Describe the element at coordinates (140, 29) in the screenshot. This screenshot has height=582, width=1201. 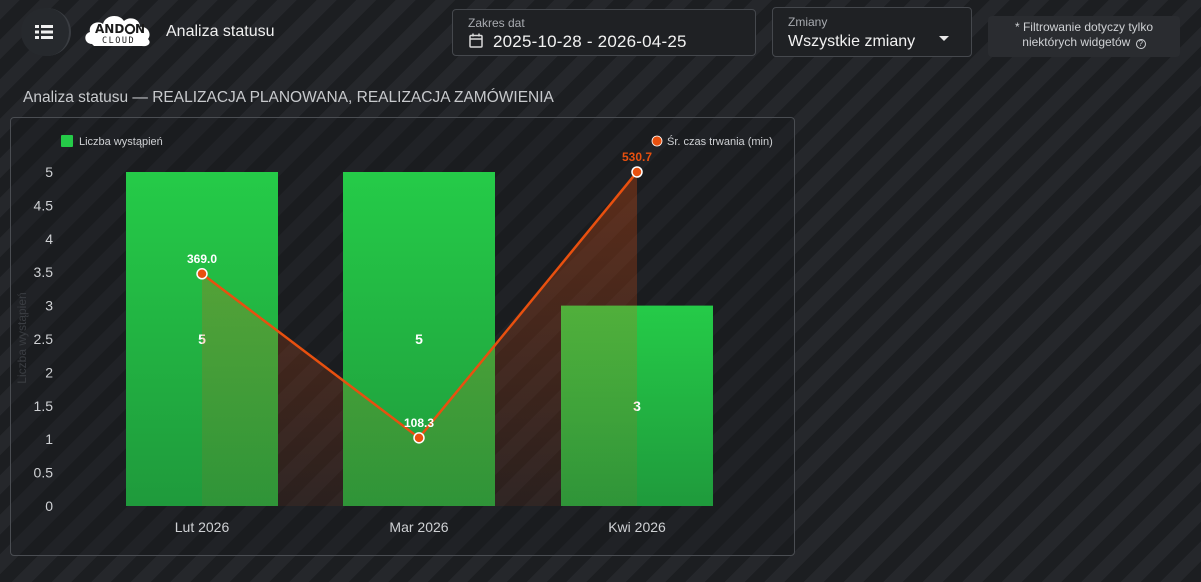
I see `logo-text-n: N` at that location.